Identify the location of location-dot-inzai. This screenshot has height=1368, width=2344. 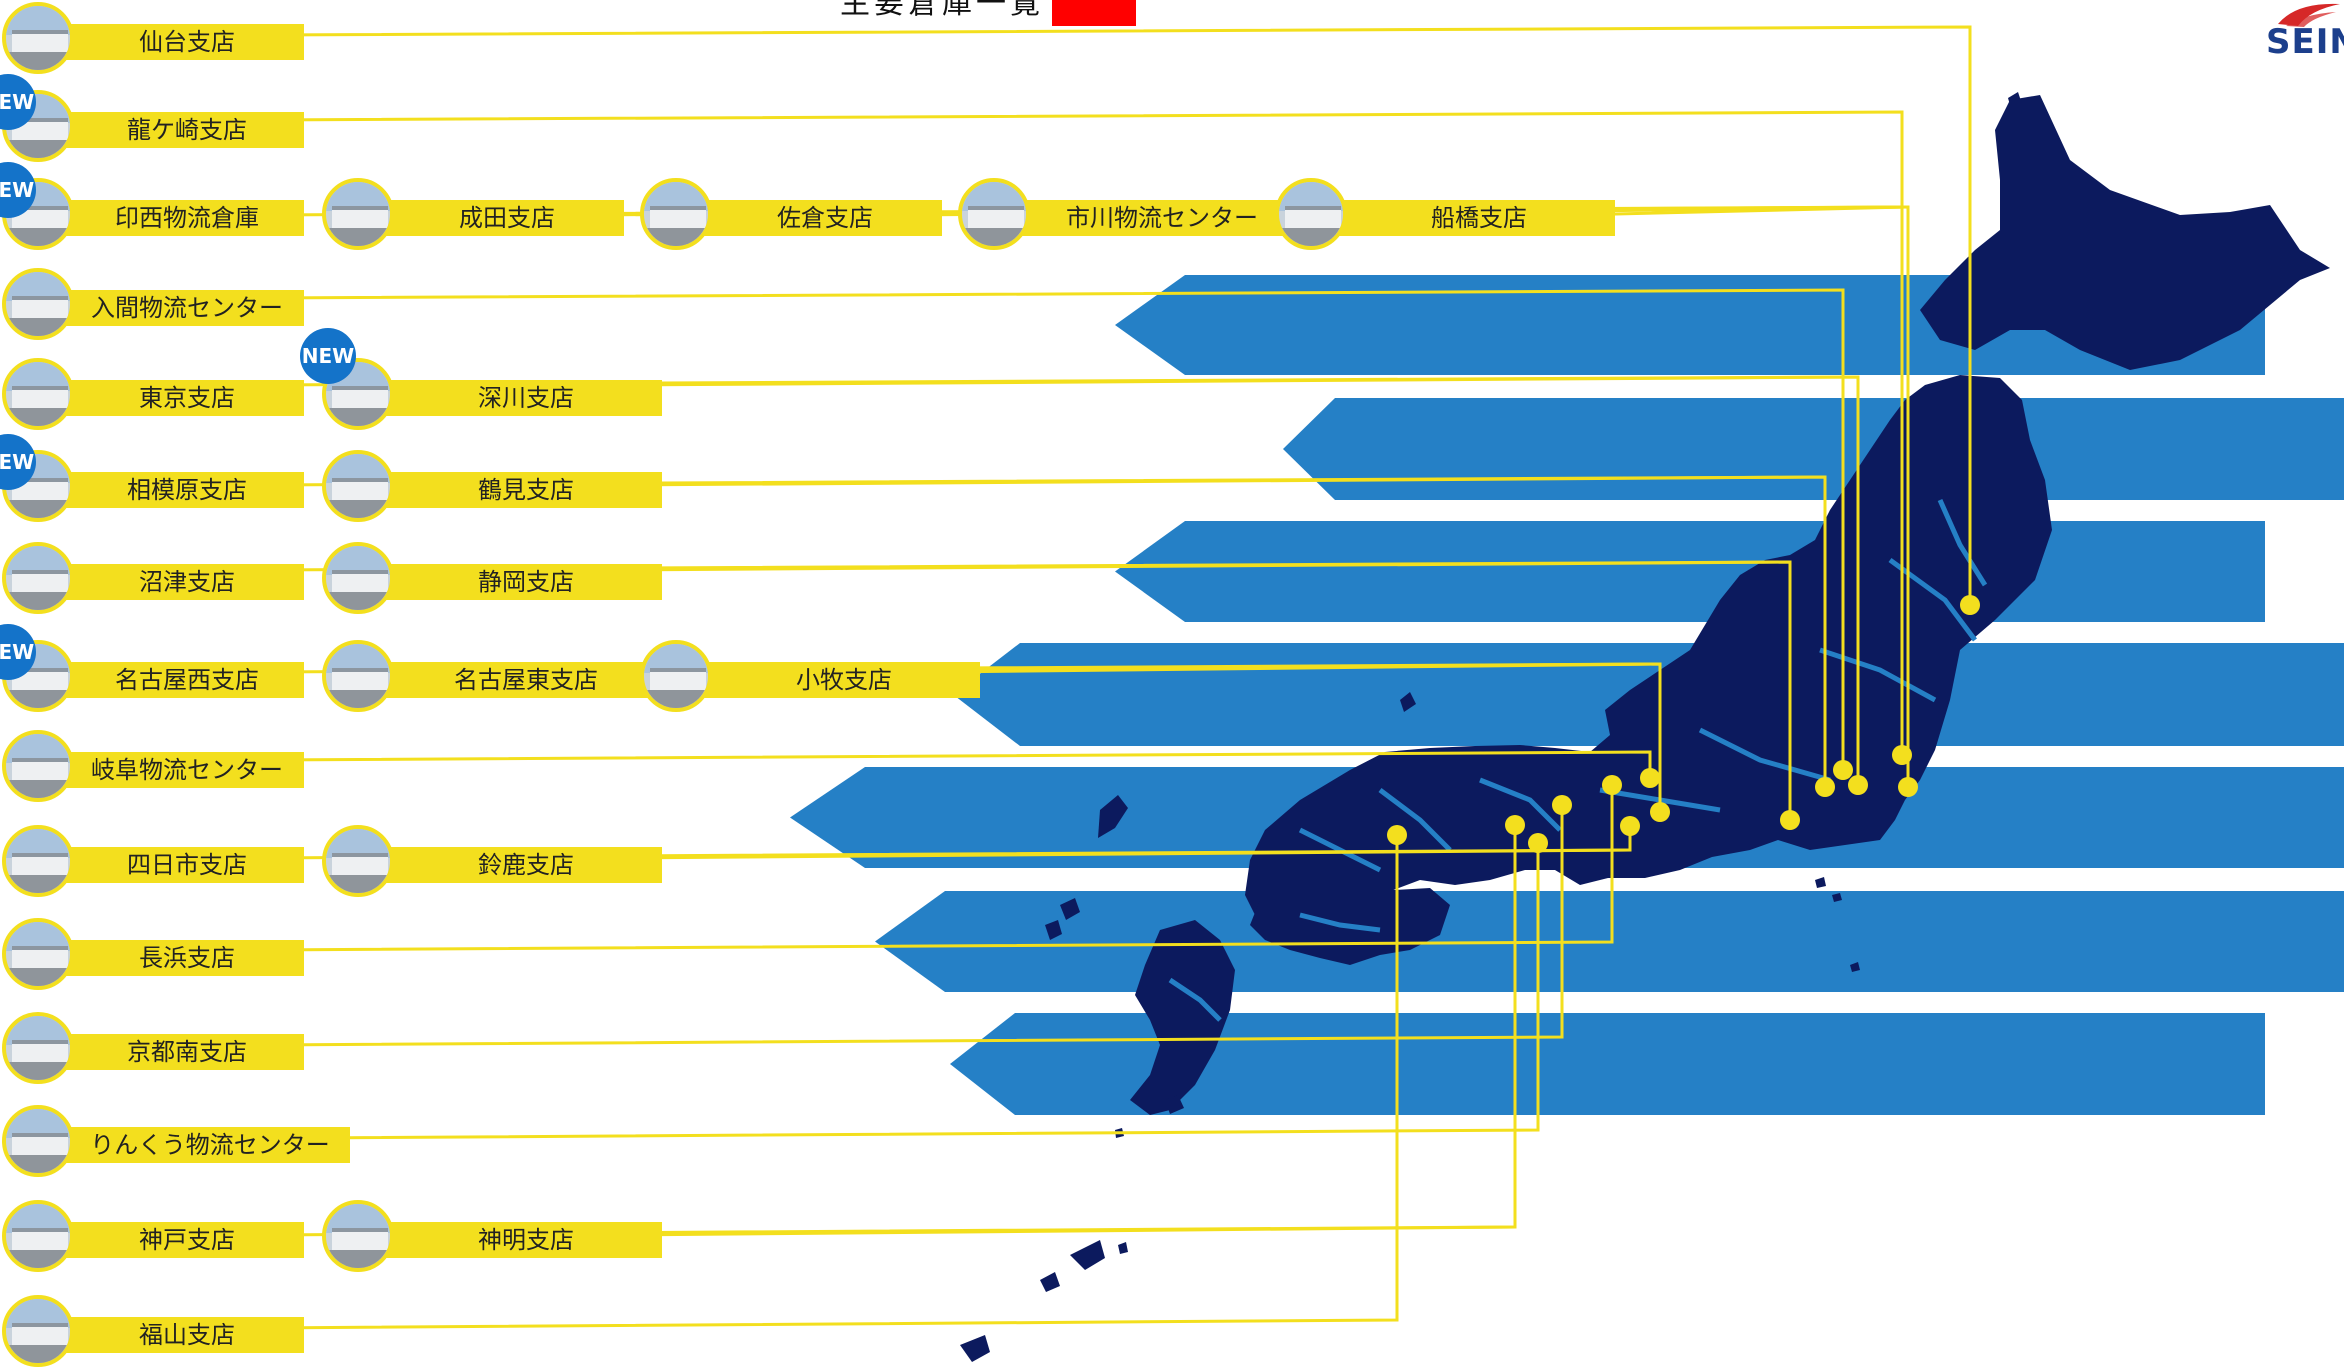
(1908, 787).